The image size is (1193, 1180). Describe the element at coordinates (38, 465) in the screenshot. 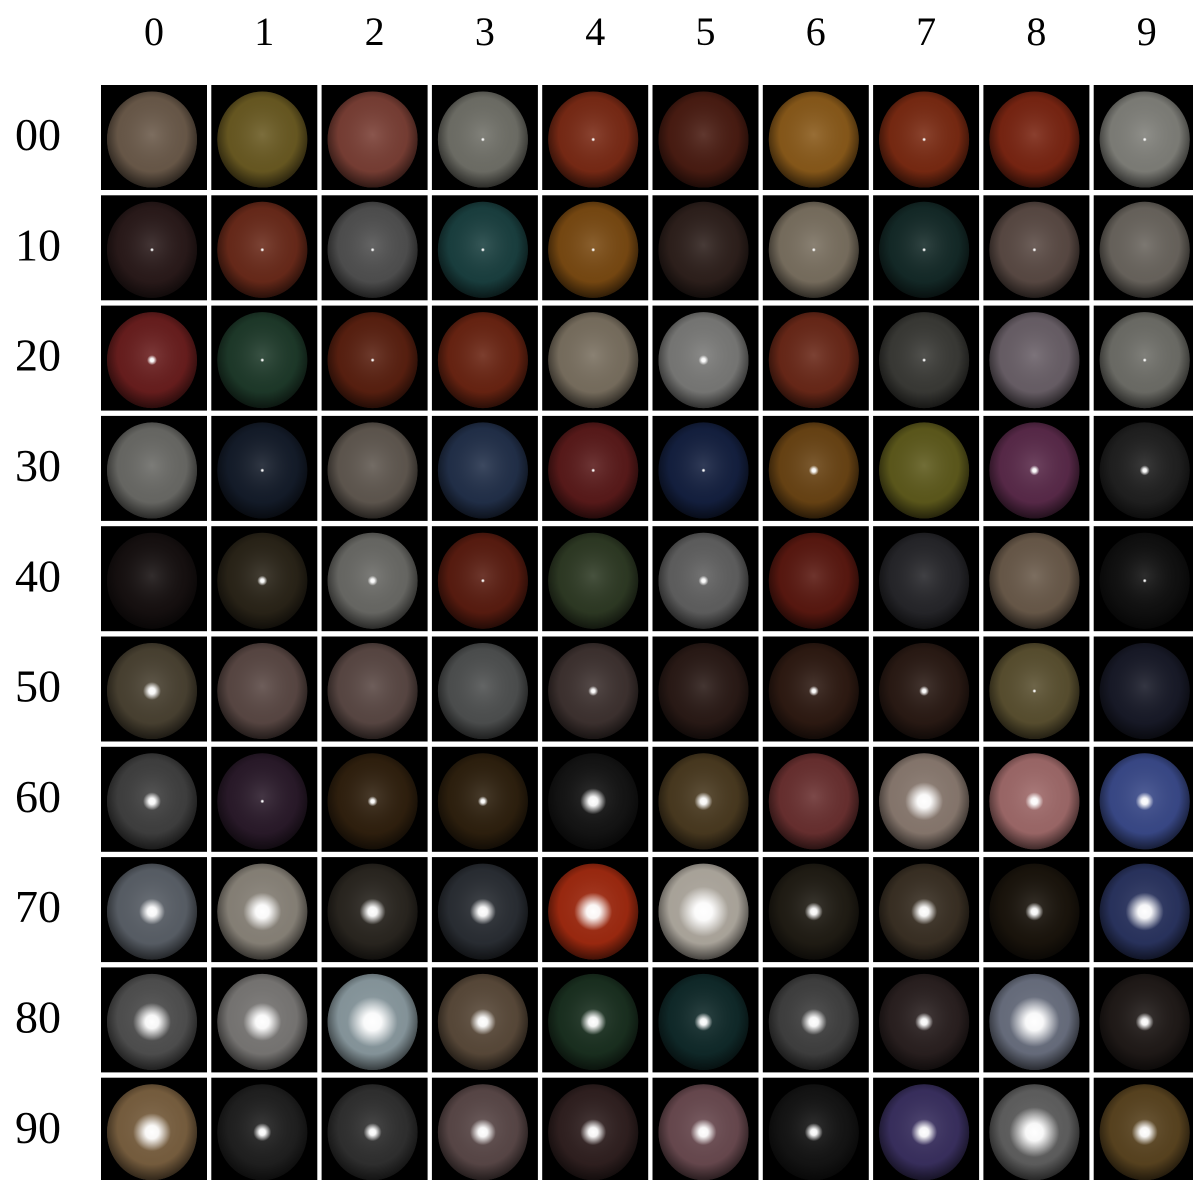

I see `row-label: 30` at that location.